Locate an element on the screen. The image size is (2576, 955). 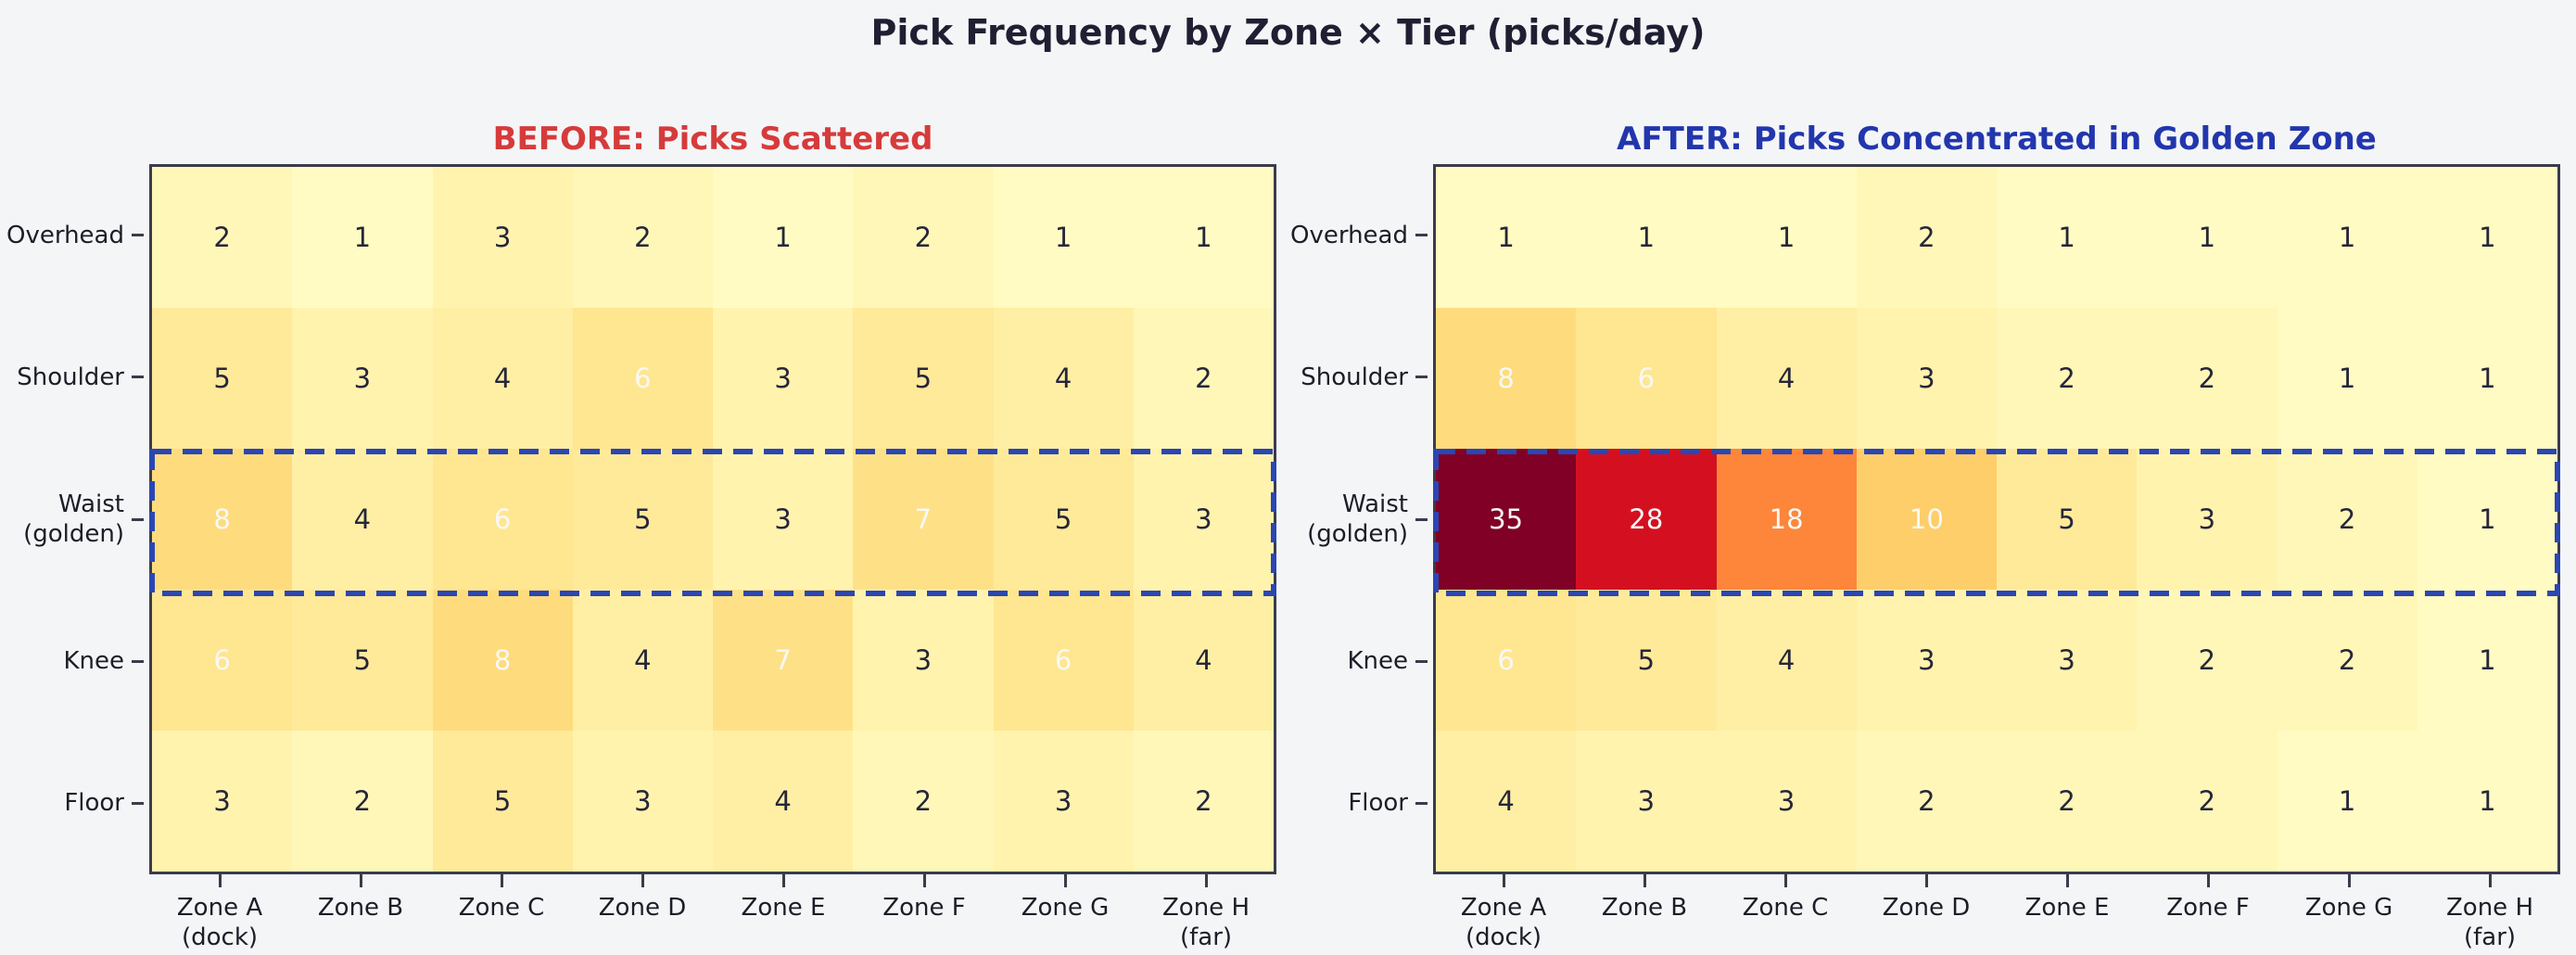
heatmap-cell-floor-zone-b: 2 is located at coordinates (362, 801).